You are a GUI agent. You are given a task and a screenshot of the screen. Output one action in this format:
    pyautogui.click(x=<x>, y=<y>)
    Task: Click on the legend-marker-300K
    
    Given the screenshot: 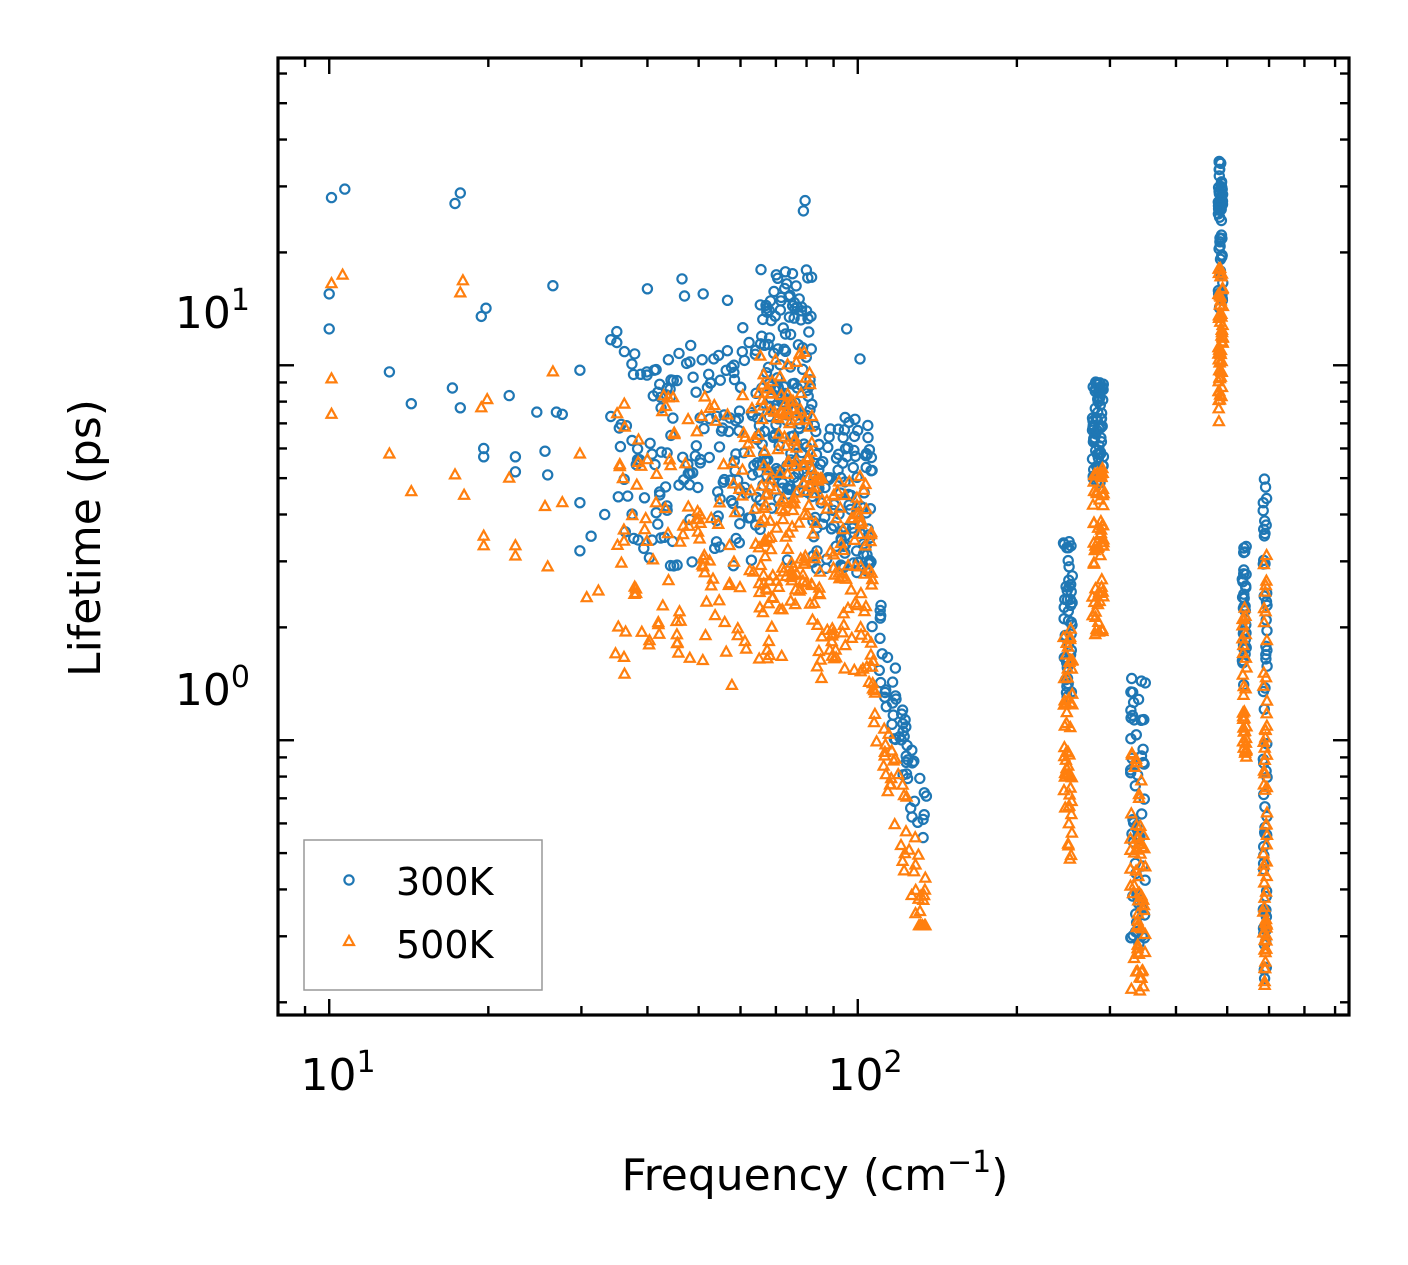 What is the action you would take?
    pyautogui.click(x=349, y=880)
    